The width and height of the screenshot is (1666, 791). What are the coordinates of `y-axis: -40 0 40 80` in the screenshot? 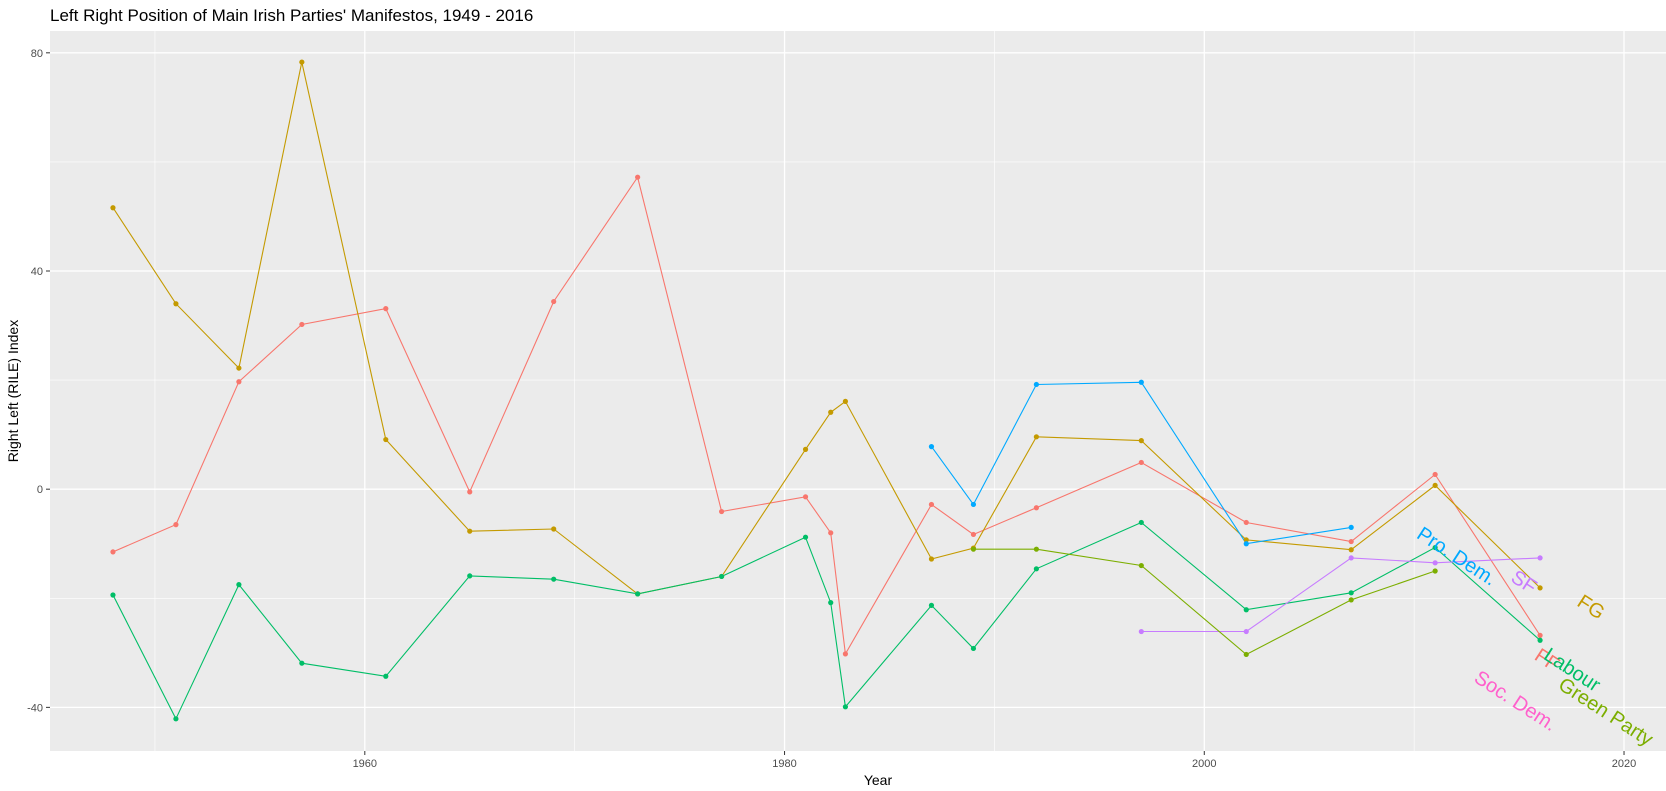 It's located at (38, 381).